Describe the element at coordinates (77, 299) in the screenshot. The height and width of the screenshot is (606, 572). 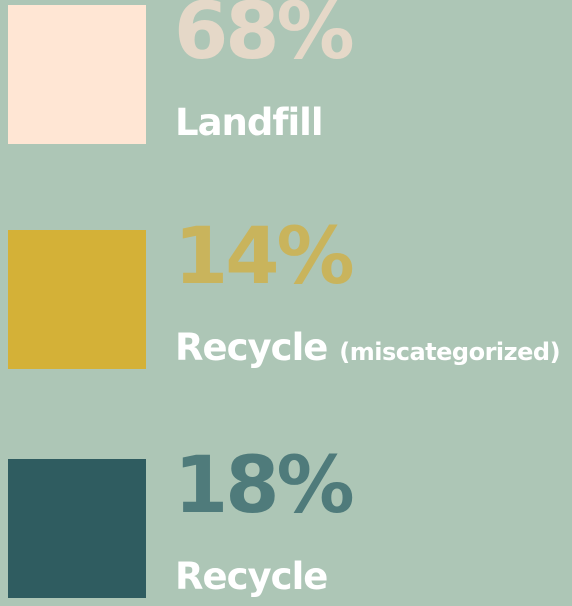
I see `legend-swatch-recycle-miscategorized` at that location.